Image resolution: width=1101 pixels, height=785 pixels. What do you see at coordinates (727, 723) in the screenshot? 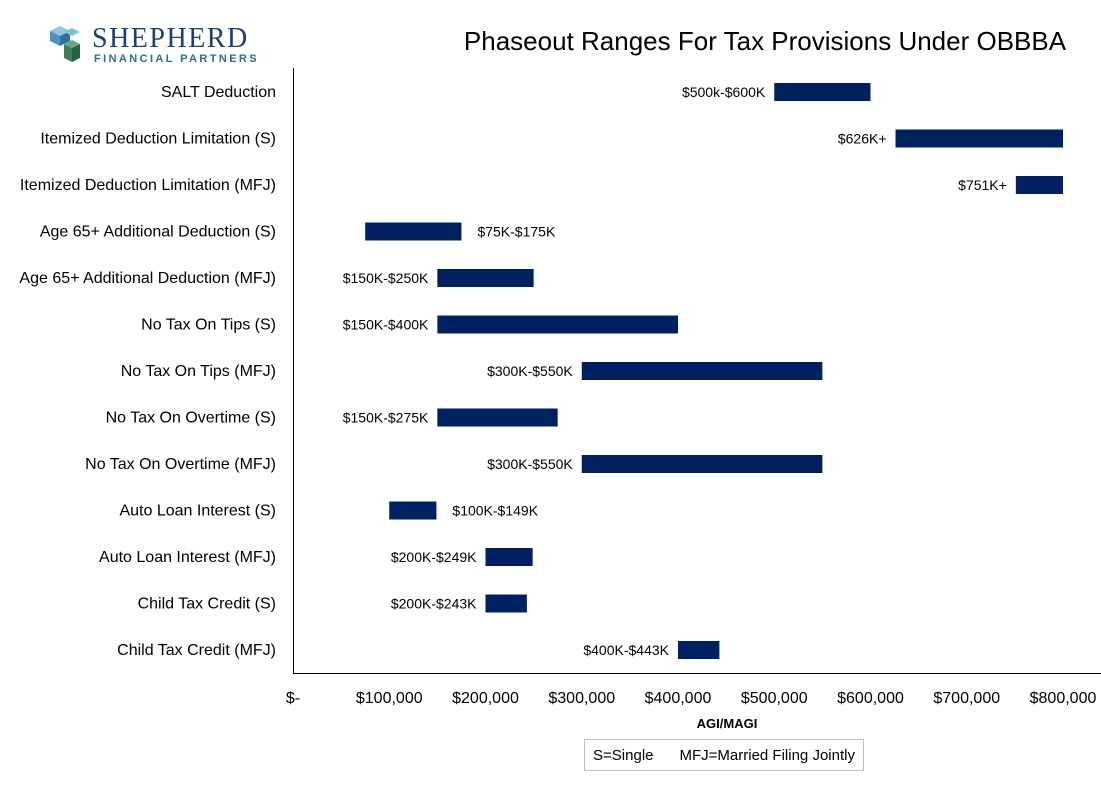
I see `x-axis-label: AGI/MAGI` at bounding box center [727, 723].